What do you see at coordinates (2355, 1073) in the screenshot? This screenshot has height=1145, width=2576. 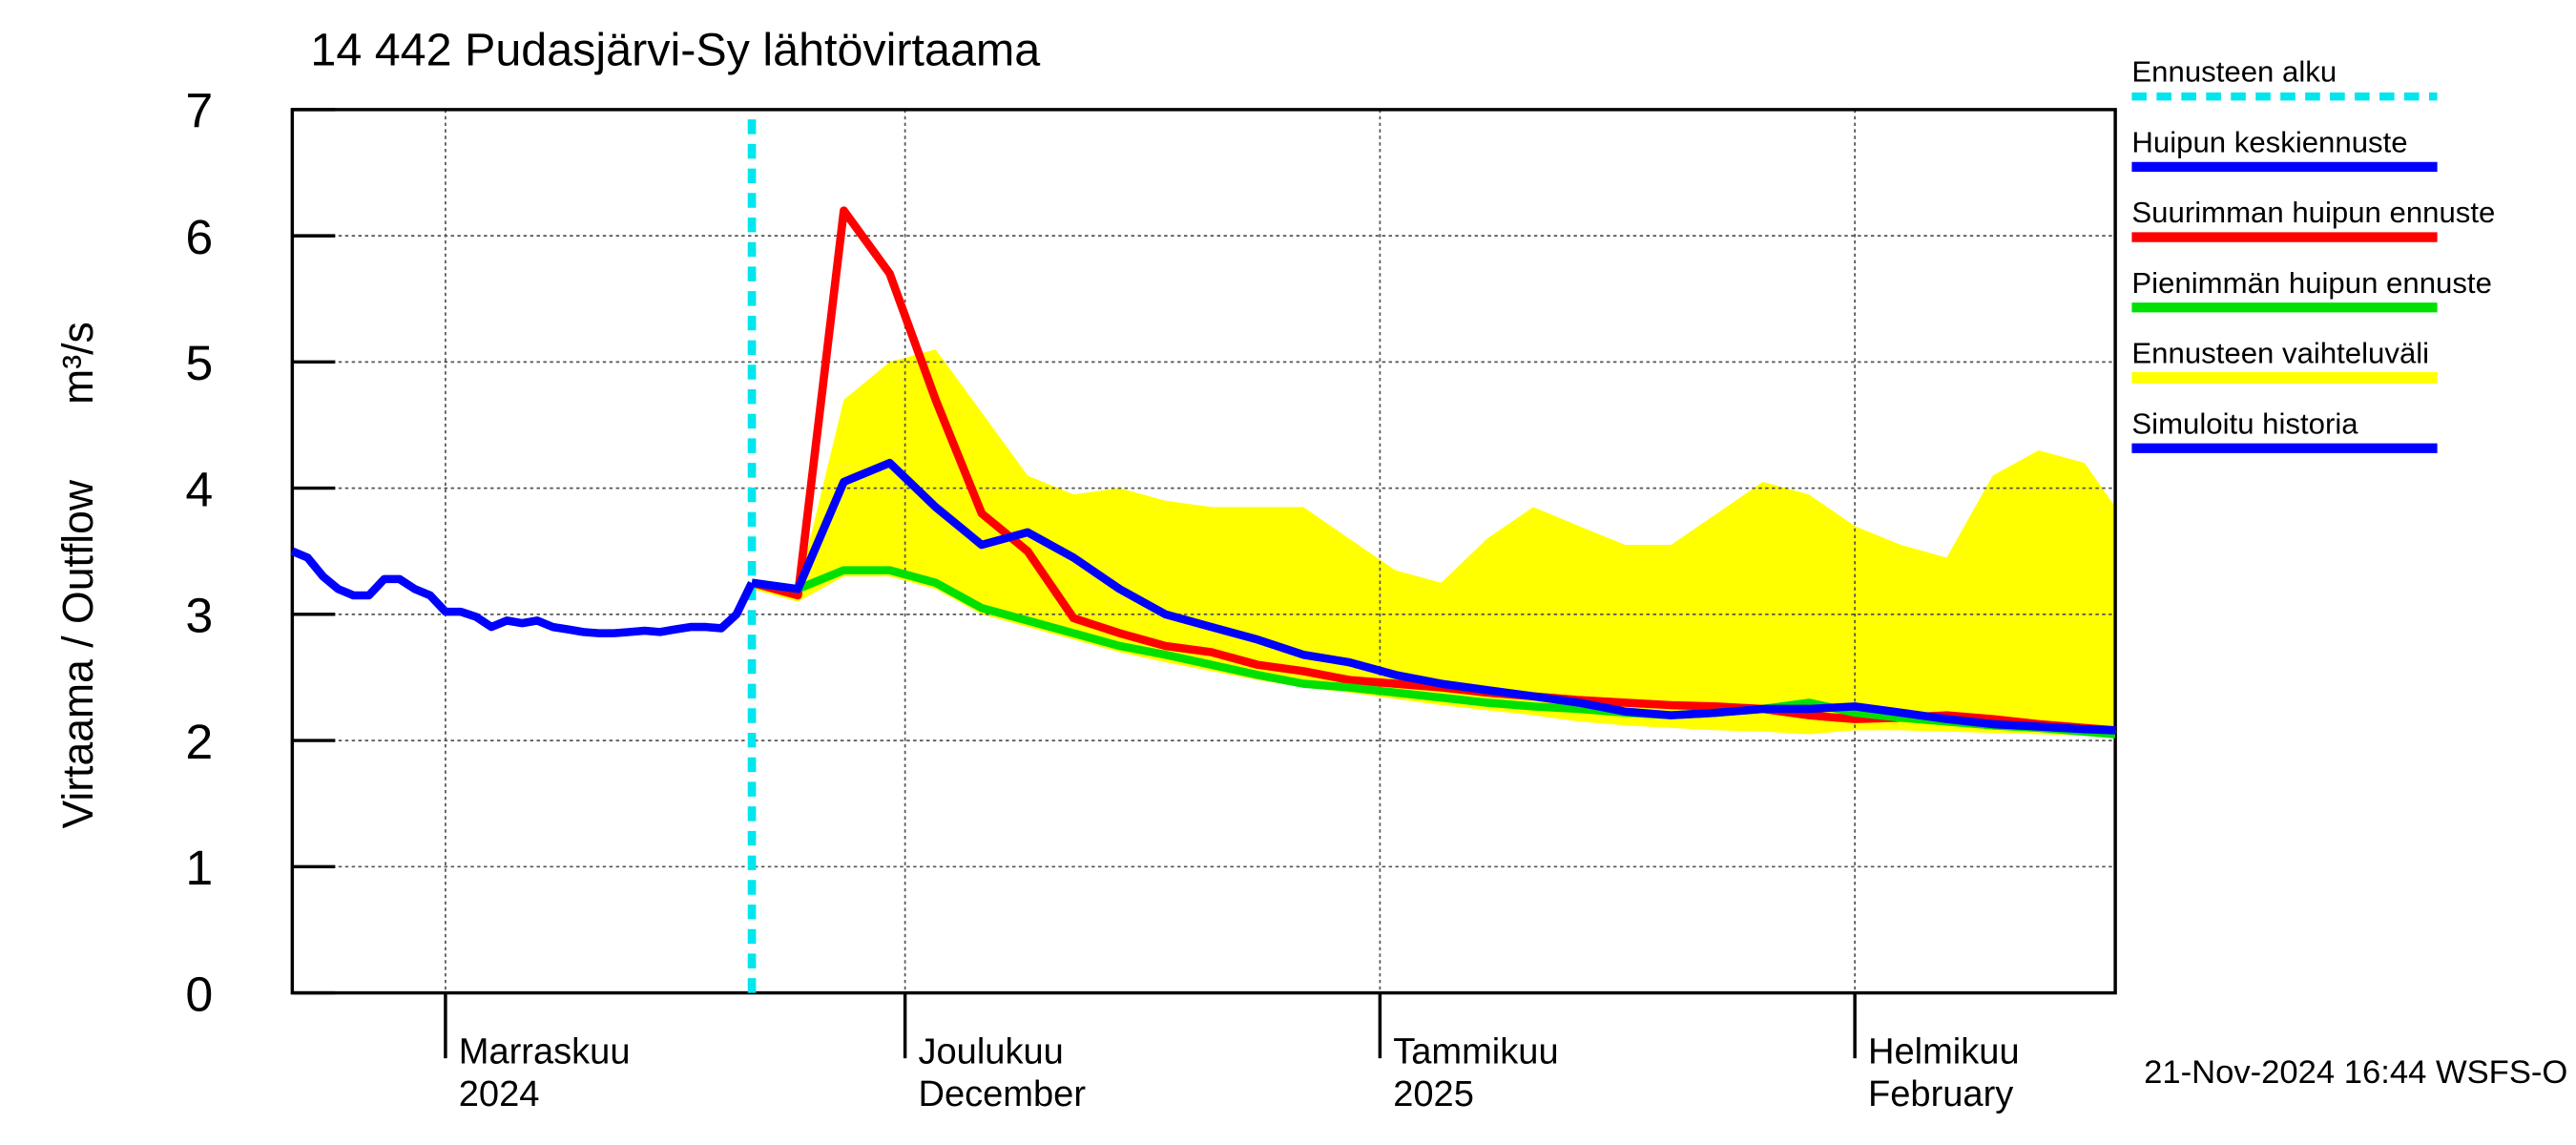 I see `footer: 21-Nov-2024 16:44 WSFS-O` at bounding box center [2355, 1073].